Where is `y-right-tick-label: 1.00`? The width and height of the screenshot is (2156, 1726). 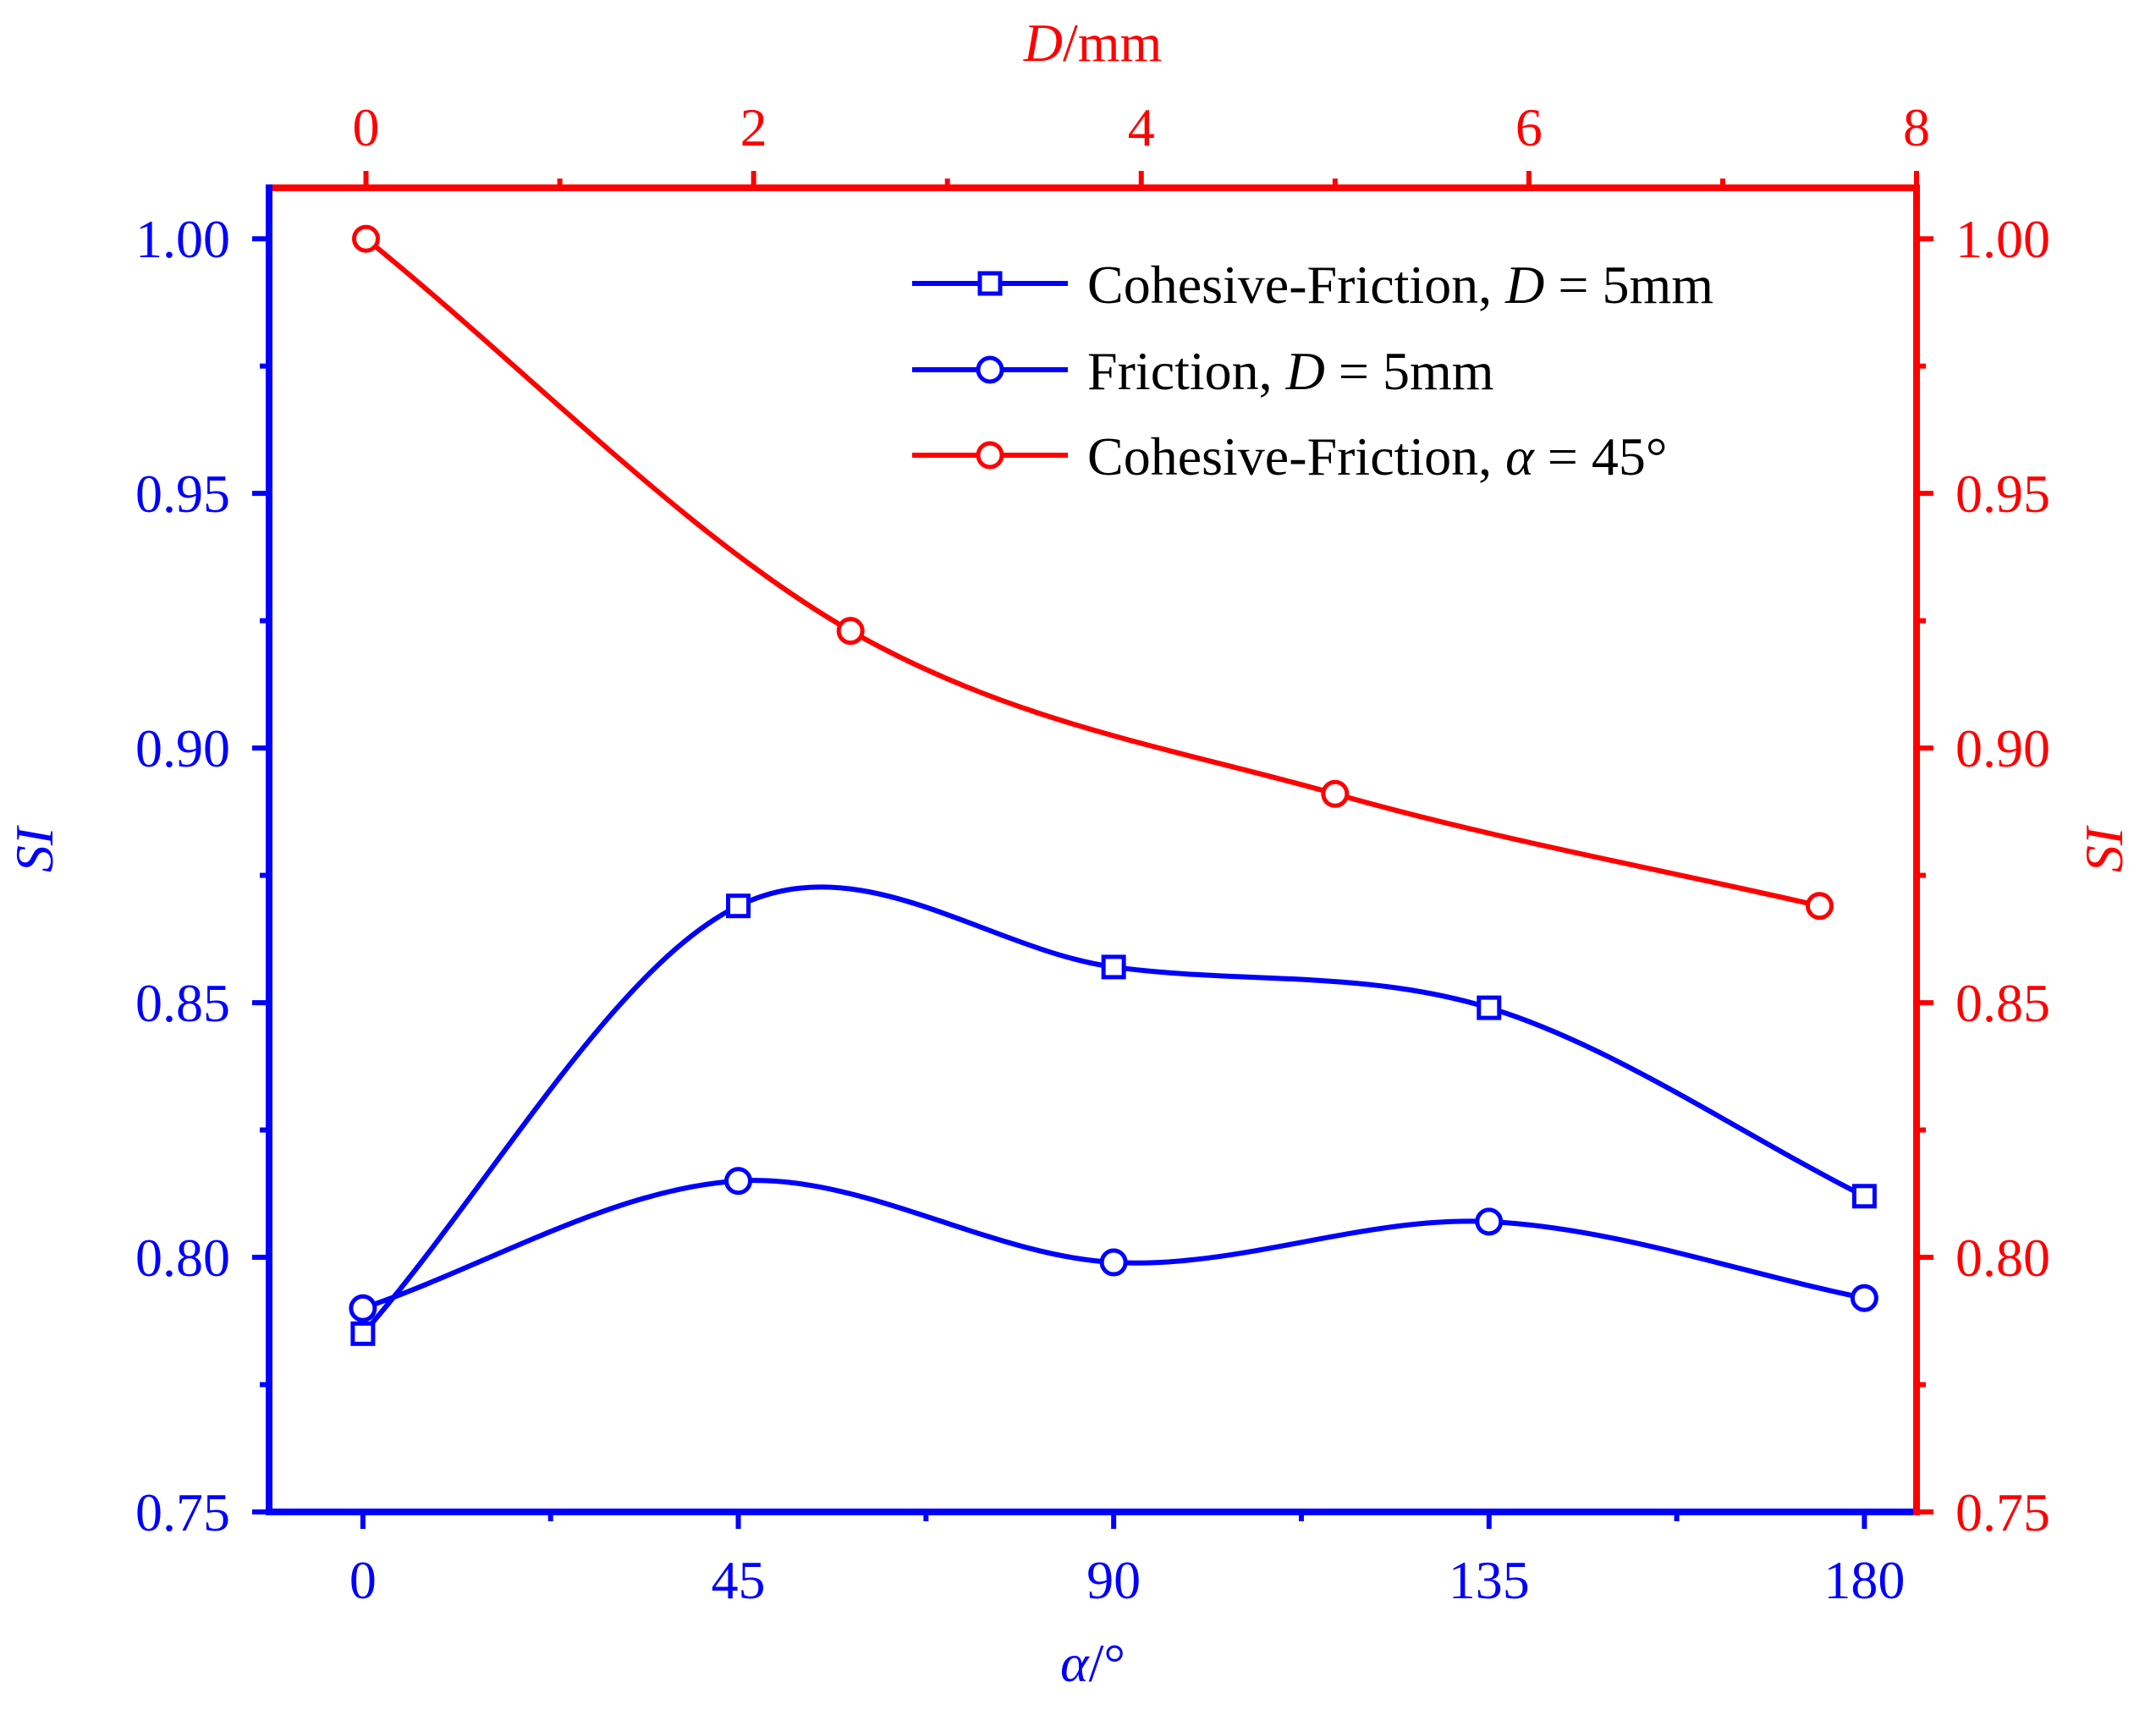
y-right-tick-label: 1.00 is located at coordinates (2002, 239).